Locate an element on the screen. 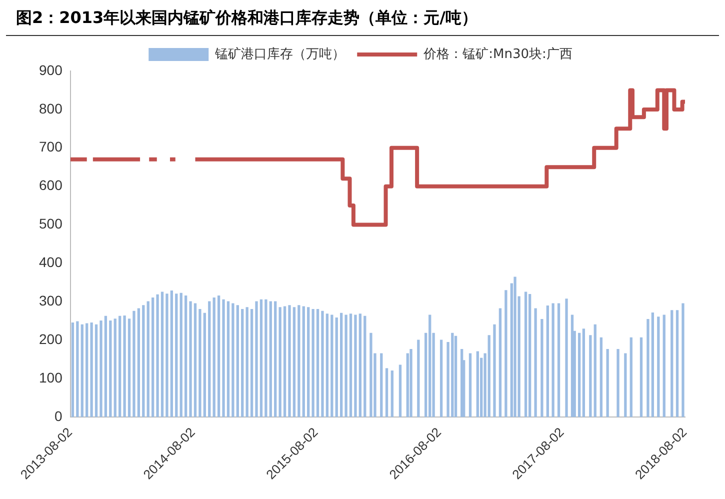 This screenshot has width=725, height=499. y-tick-label: 0 is located at coordinates (58, 416).